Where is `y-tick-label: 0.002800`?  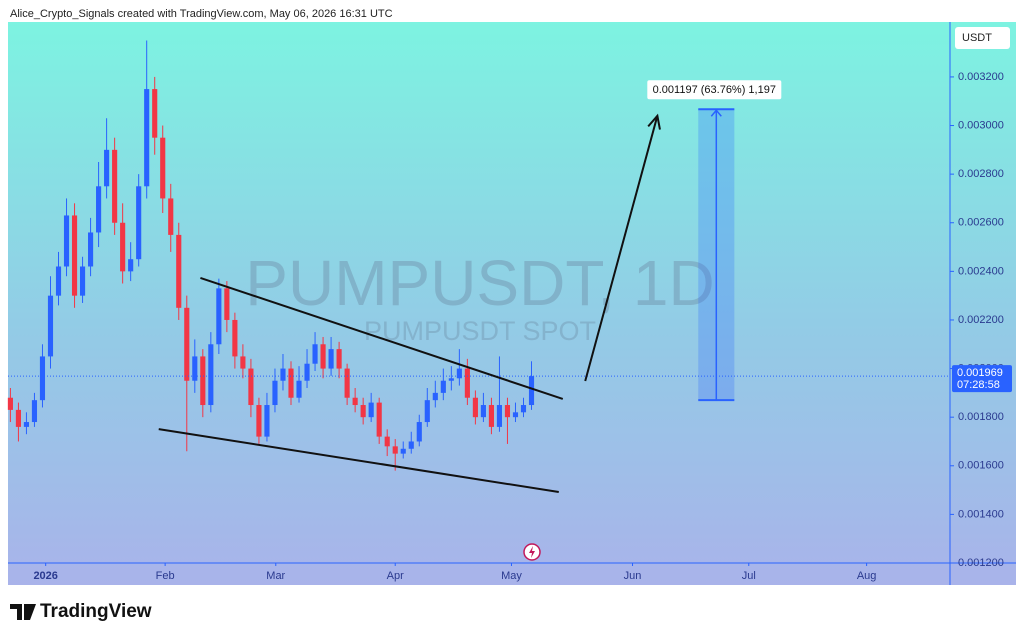 y-tick-label: 0.002800 is located at coordinates (981, 174).